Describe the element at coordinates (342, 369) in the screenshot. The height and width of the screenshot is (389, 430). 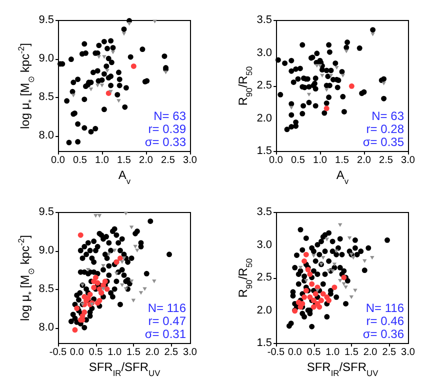
I see `x-axis-title: SFR$_{IR}$/SFR$_{UV}$` at that location.